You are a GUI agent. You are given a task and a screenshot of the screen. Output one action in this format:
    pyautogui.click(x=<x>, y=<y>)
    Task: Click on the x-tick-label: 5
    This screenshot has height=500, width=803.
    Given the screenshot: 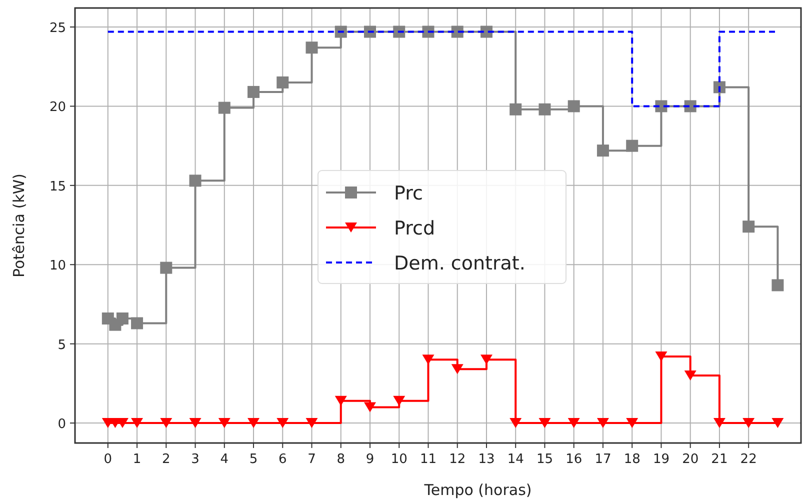 What is the action you would take?
    pyautogui.click(x=253, y=459)
    